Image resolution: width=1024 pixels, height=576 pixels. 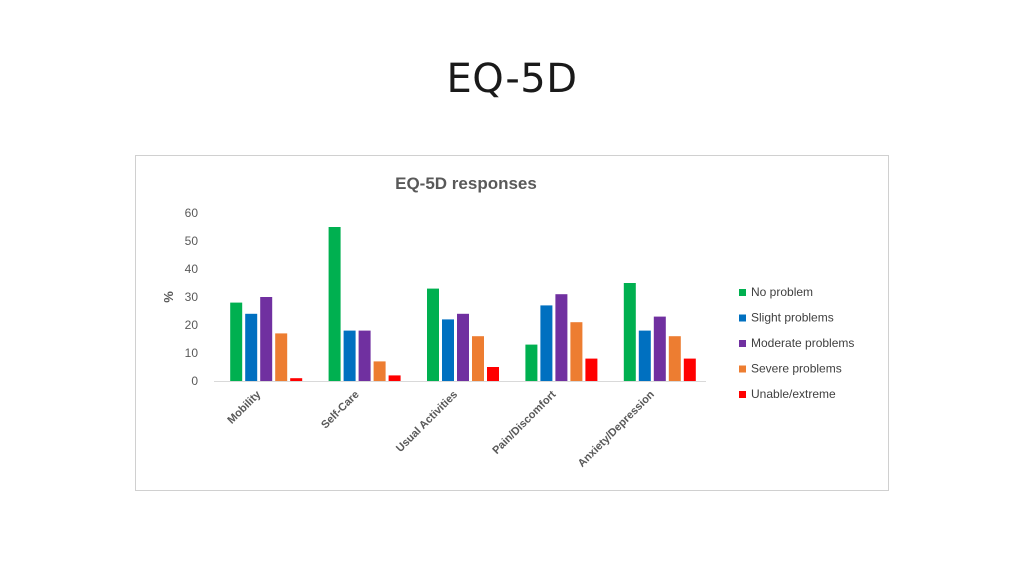 I want to click on slide-title: EQ-5D, so click(x=512, y=79).